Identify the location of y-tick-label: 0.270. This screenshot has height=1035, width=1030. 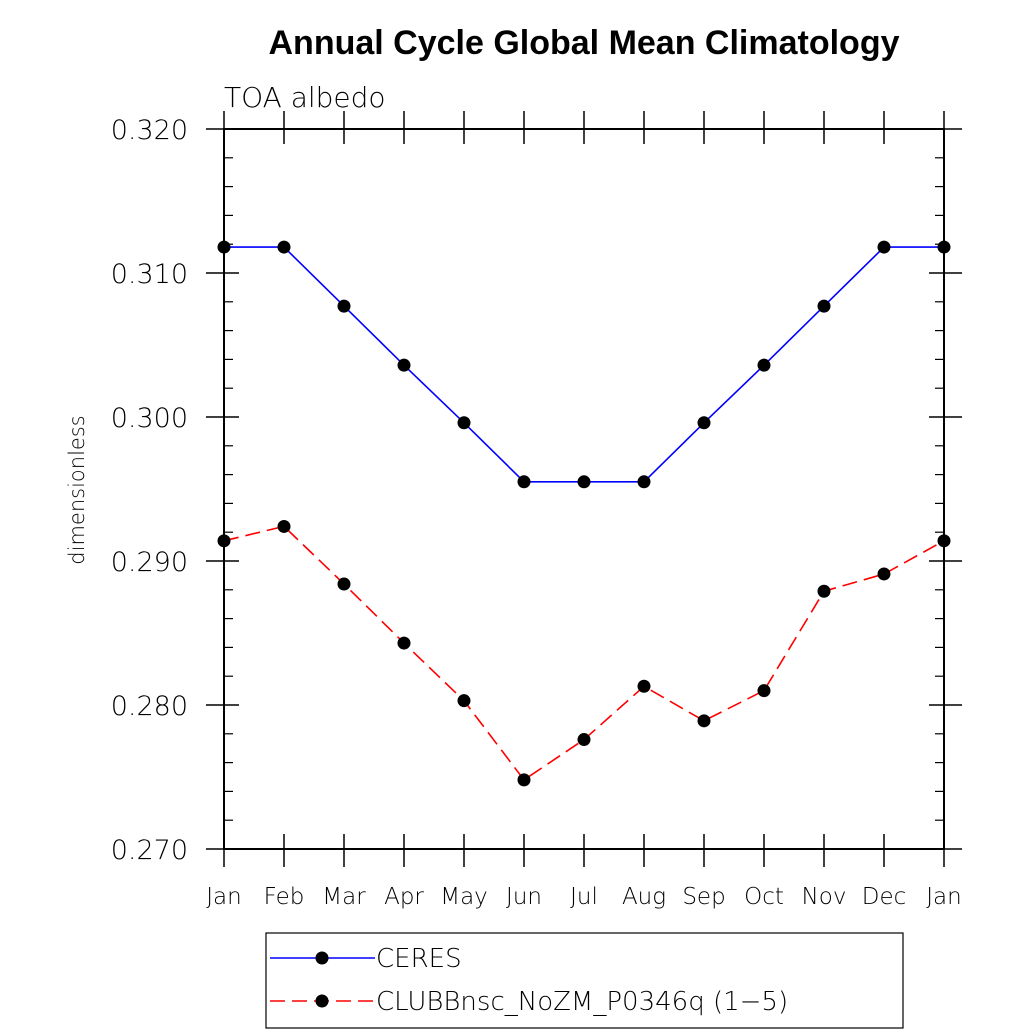
(149, 850).